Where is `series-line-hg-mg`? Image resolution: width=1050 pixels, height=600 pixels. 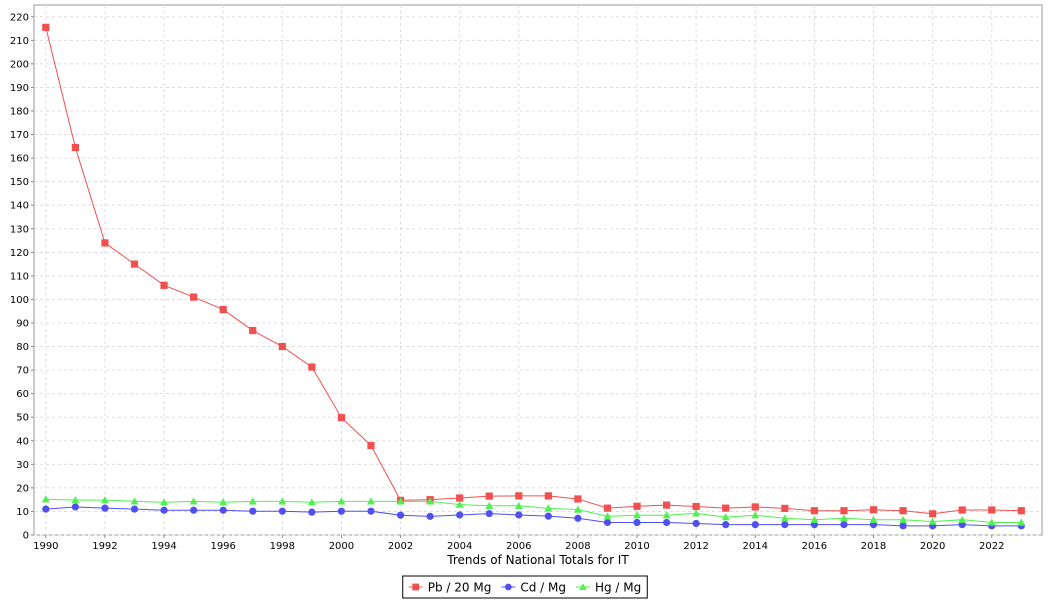 series-line-hg-mg is located at coordinates (533, 511).